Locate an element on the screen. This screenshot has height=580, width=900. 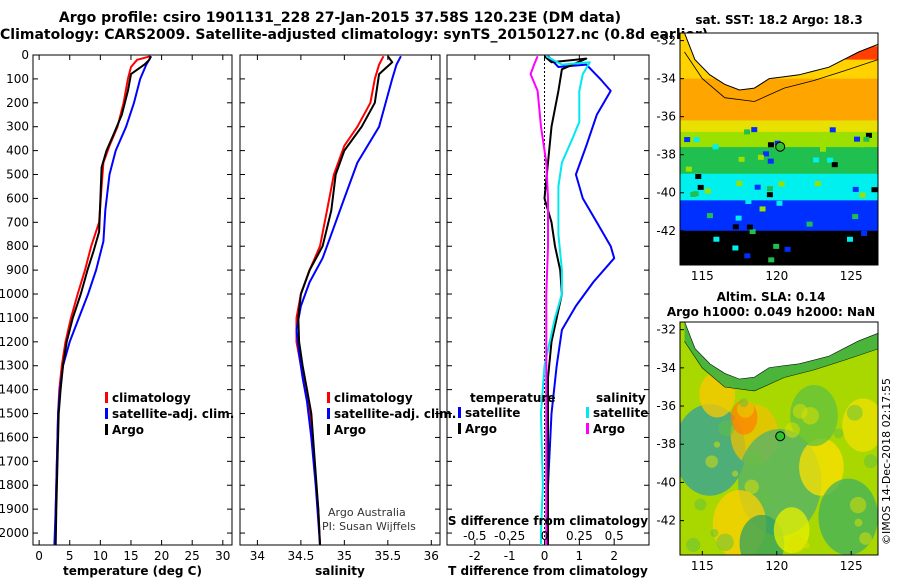
y-tick-label: 1200 is located at coordinates (14, 342).